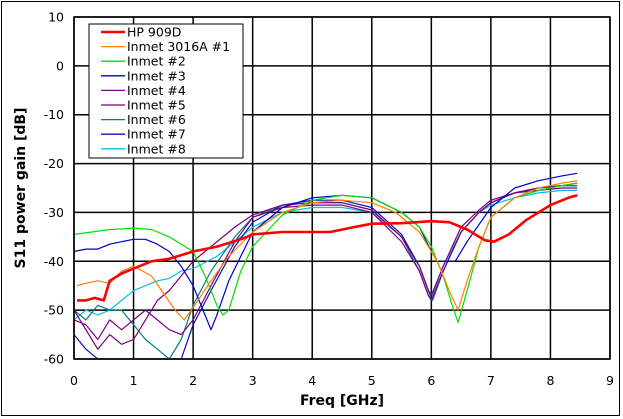 This screenshot has width=623, height=419. I want to click on x-tick-label: 5, so click(372, 380).